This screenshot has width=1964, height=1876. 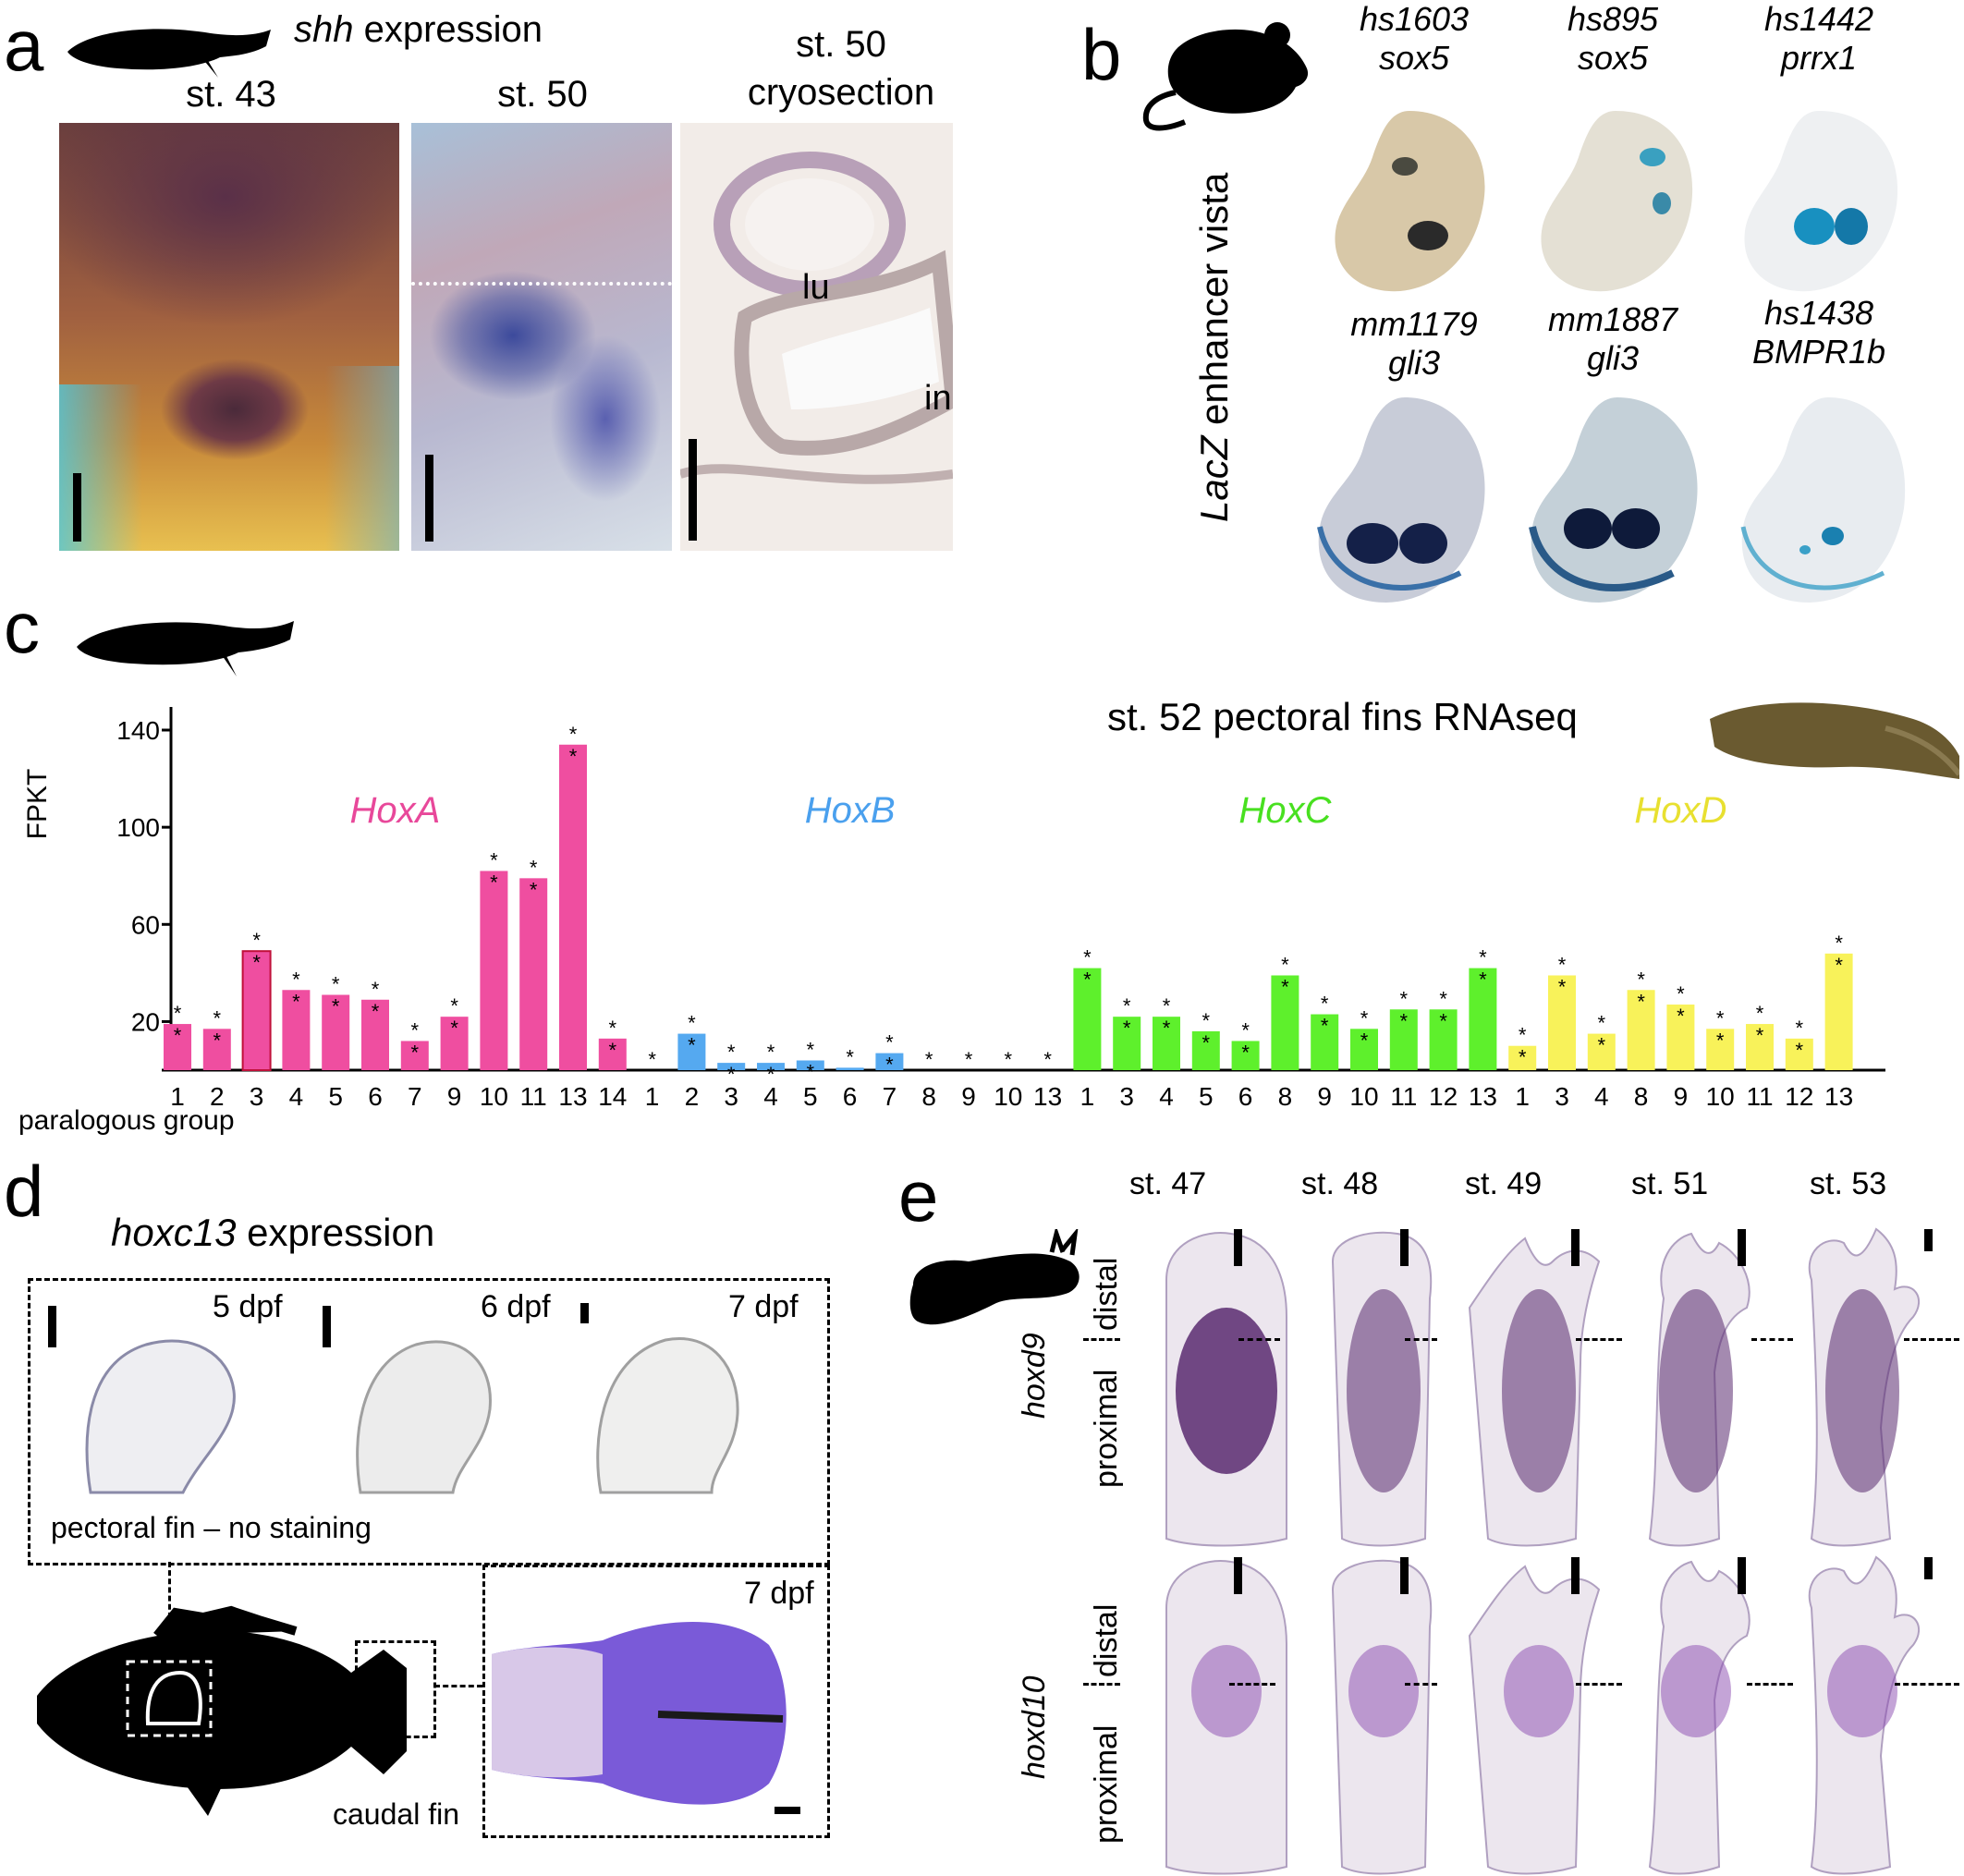 I want to click on panel-a-title: shh expression, so click(x=418, y=30).